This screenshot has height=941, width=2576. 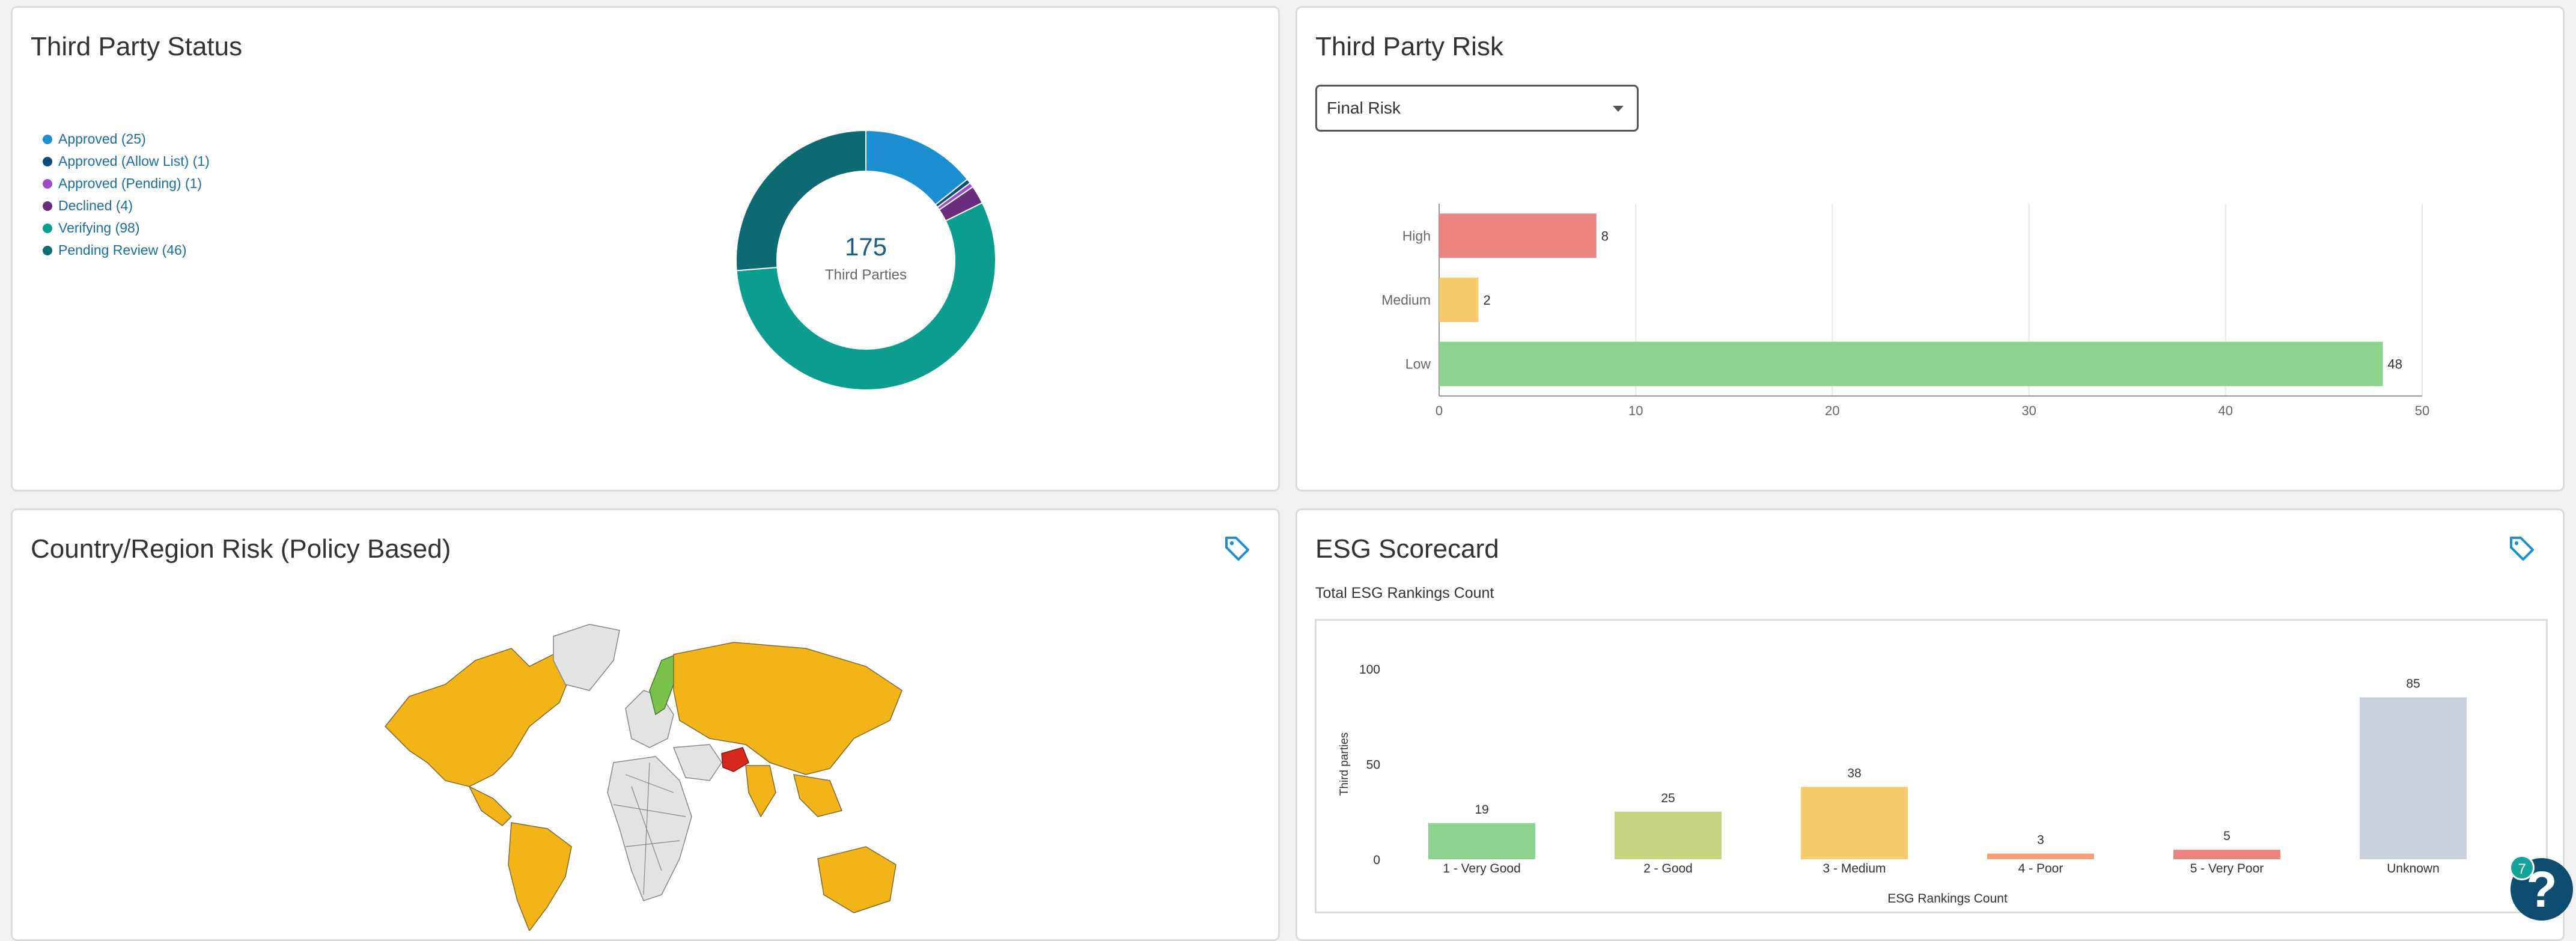 What do you see at coordinates (490, 805) in the screenshot?
I see `map-region-central-america` at bounding box center [490, 805].